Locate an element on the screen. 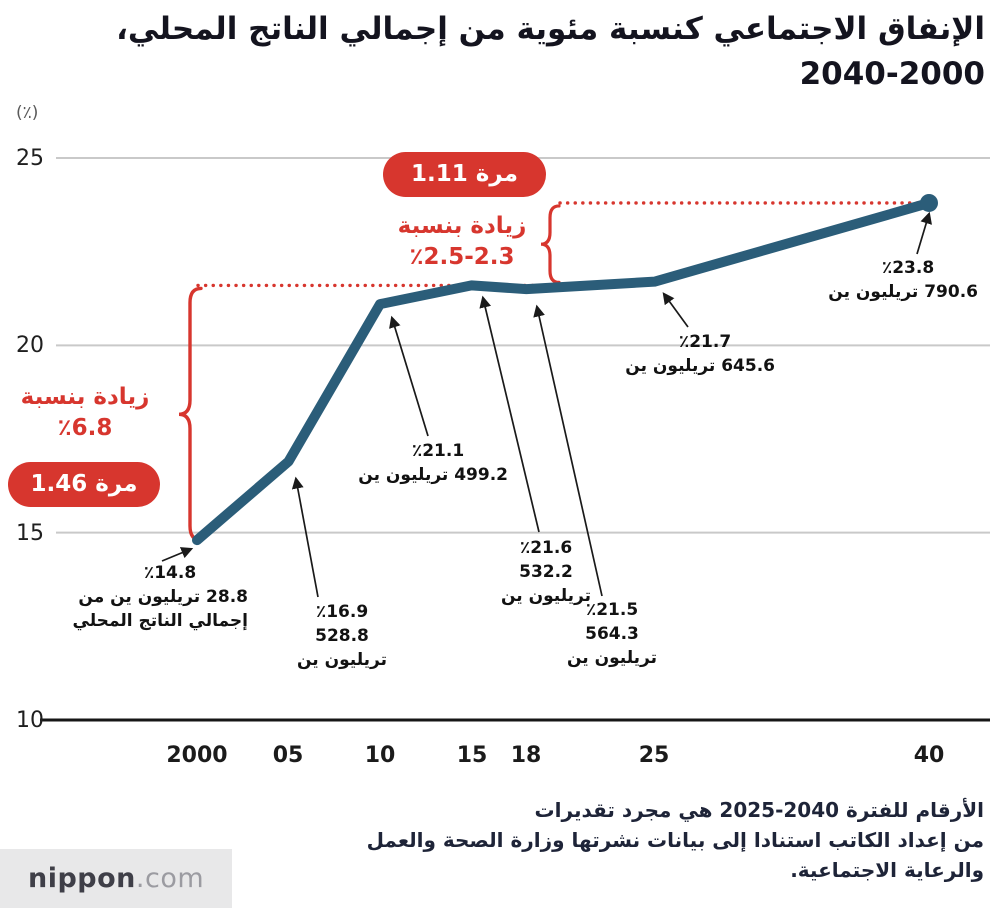 The width and height of the screenshot is (1000, 908). point-label-2010: ٪21.1 499.2 تريليون ين is located at coordinates (433, 463).